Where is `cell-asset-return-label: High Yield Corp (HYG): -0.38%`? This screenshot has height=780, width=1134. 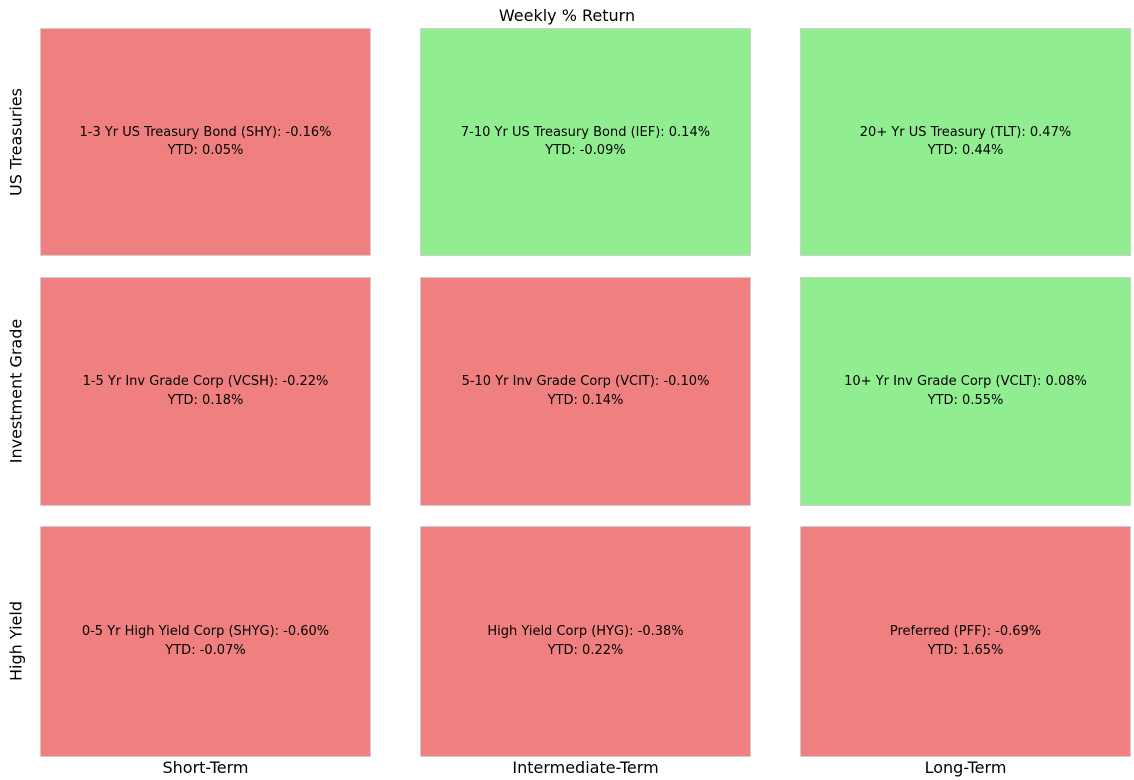
cell-asset-return-label: High Yield Corp (HYG): -0.38% is located at coordinates (585, 631).